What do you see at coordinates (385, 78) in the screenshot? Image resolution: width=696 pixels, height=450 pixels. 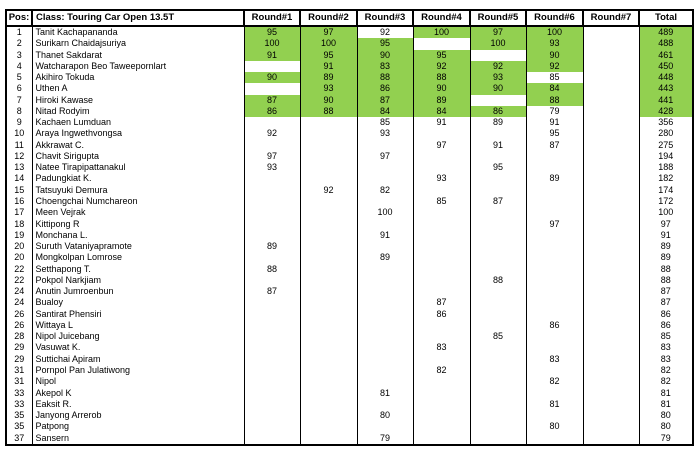 I see `round3-score-cell: 88` at bounding box center [385, 78].